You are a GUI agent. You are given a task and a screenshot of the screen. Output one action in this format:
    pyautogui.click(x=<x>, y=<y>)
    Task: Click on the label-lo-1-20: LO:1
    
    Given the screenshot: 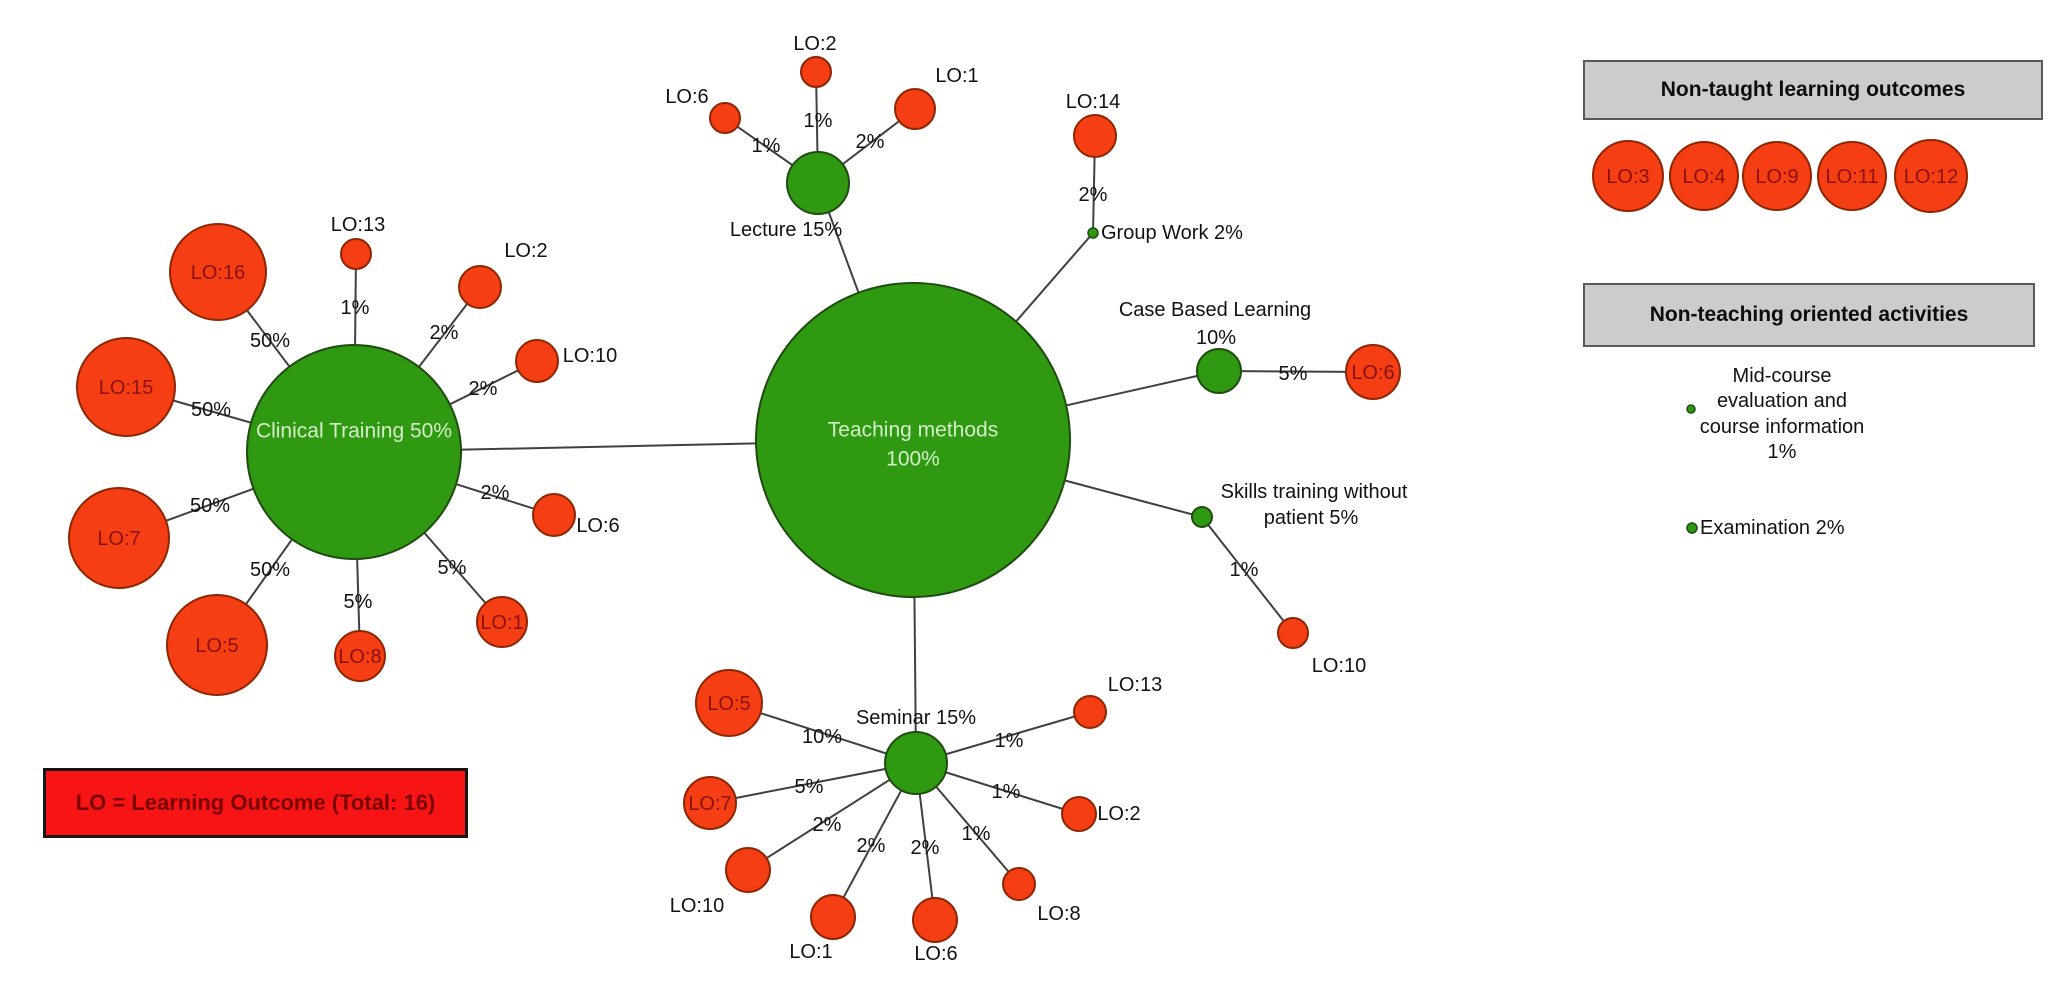 What is the action you would take?
    pyautogui.click(x=810, y=952)
    